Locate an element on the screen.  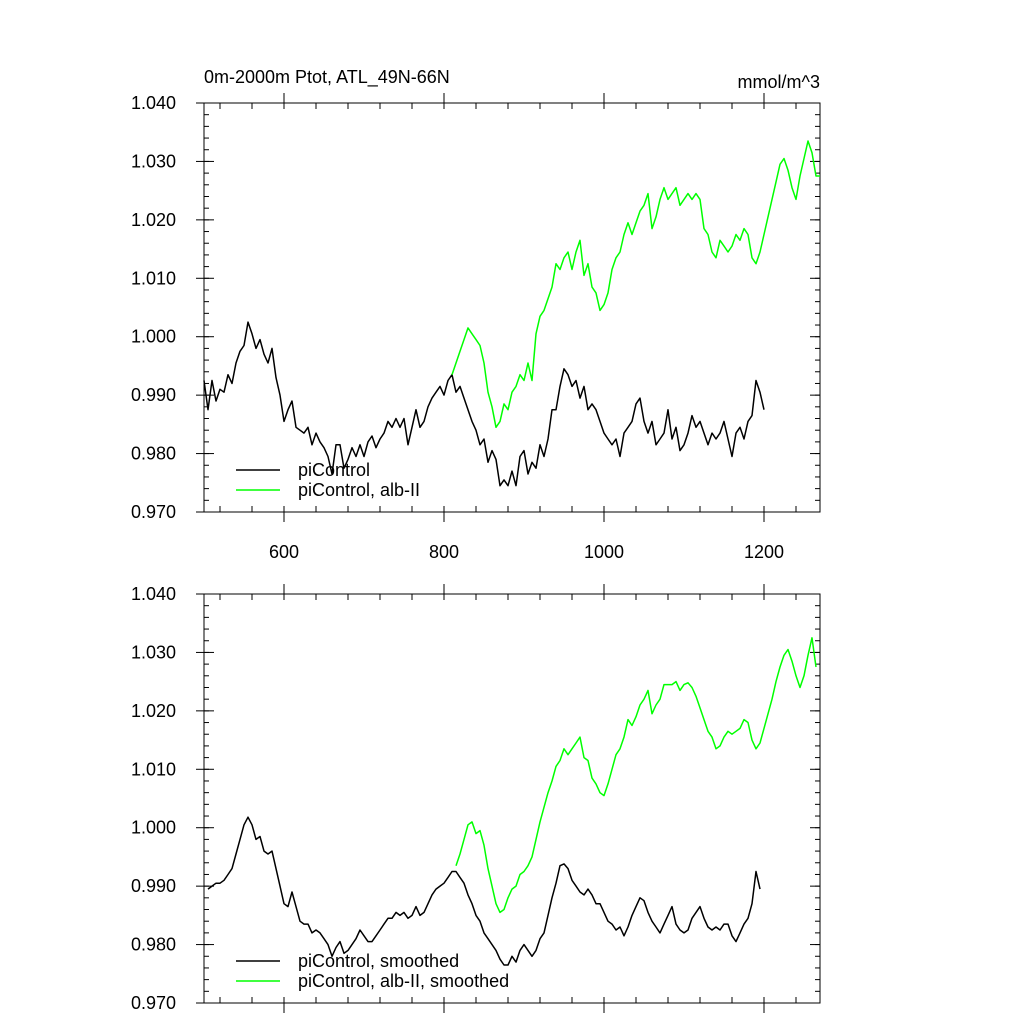
x-tick-label: 800 is located at coordinates (444, 552).